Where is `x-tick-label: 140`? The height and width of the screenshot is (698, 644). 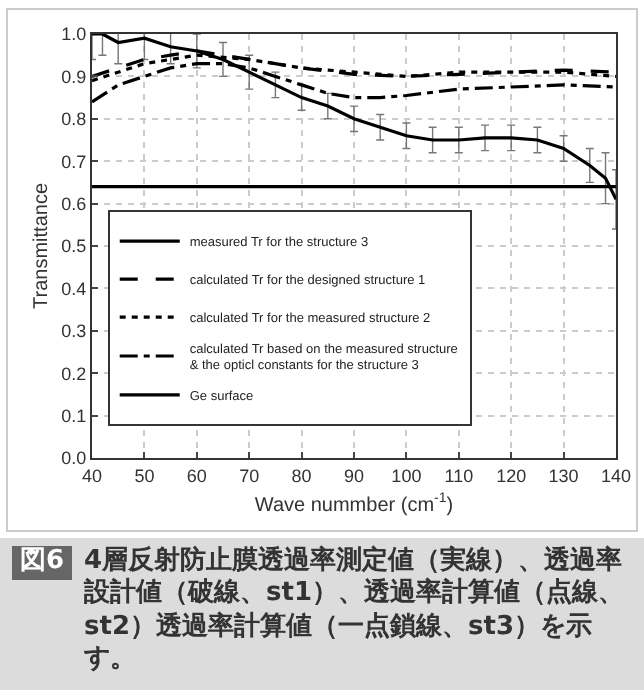 x-tick-label: 140 is located at coordinates (616, 475).